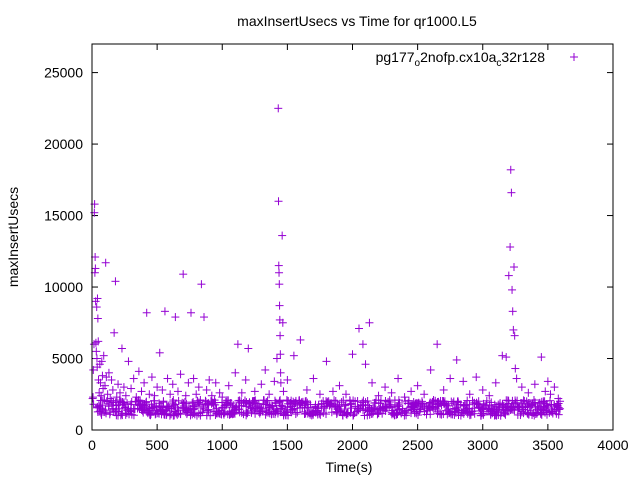  I want to click on x-tick-label: 500, so click(157, 445).